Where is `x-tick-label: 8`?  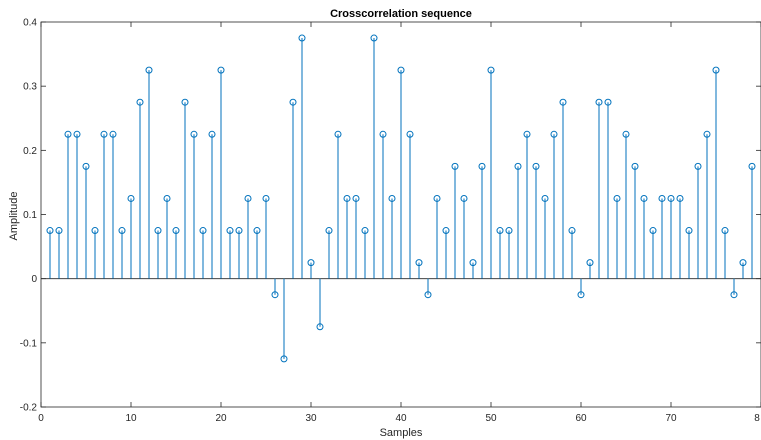
x-tick-label: 8 is located at coordinates (757, 418).